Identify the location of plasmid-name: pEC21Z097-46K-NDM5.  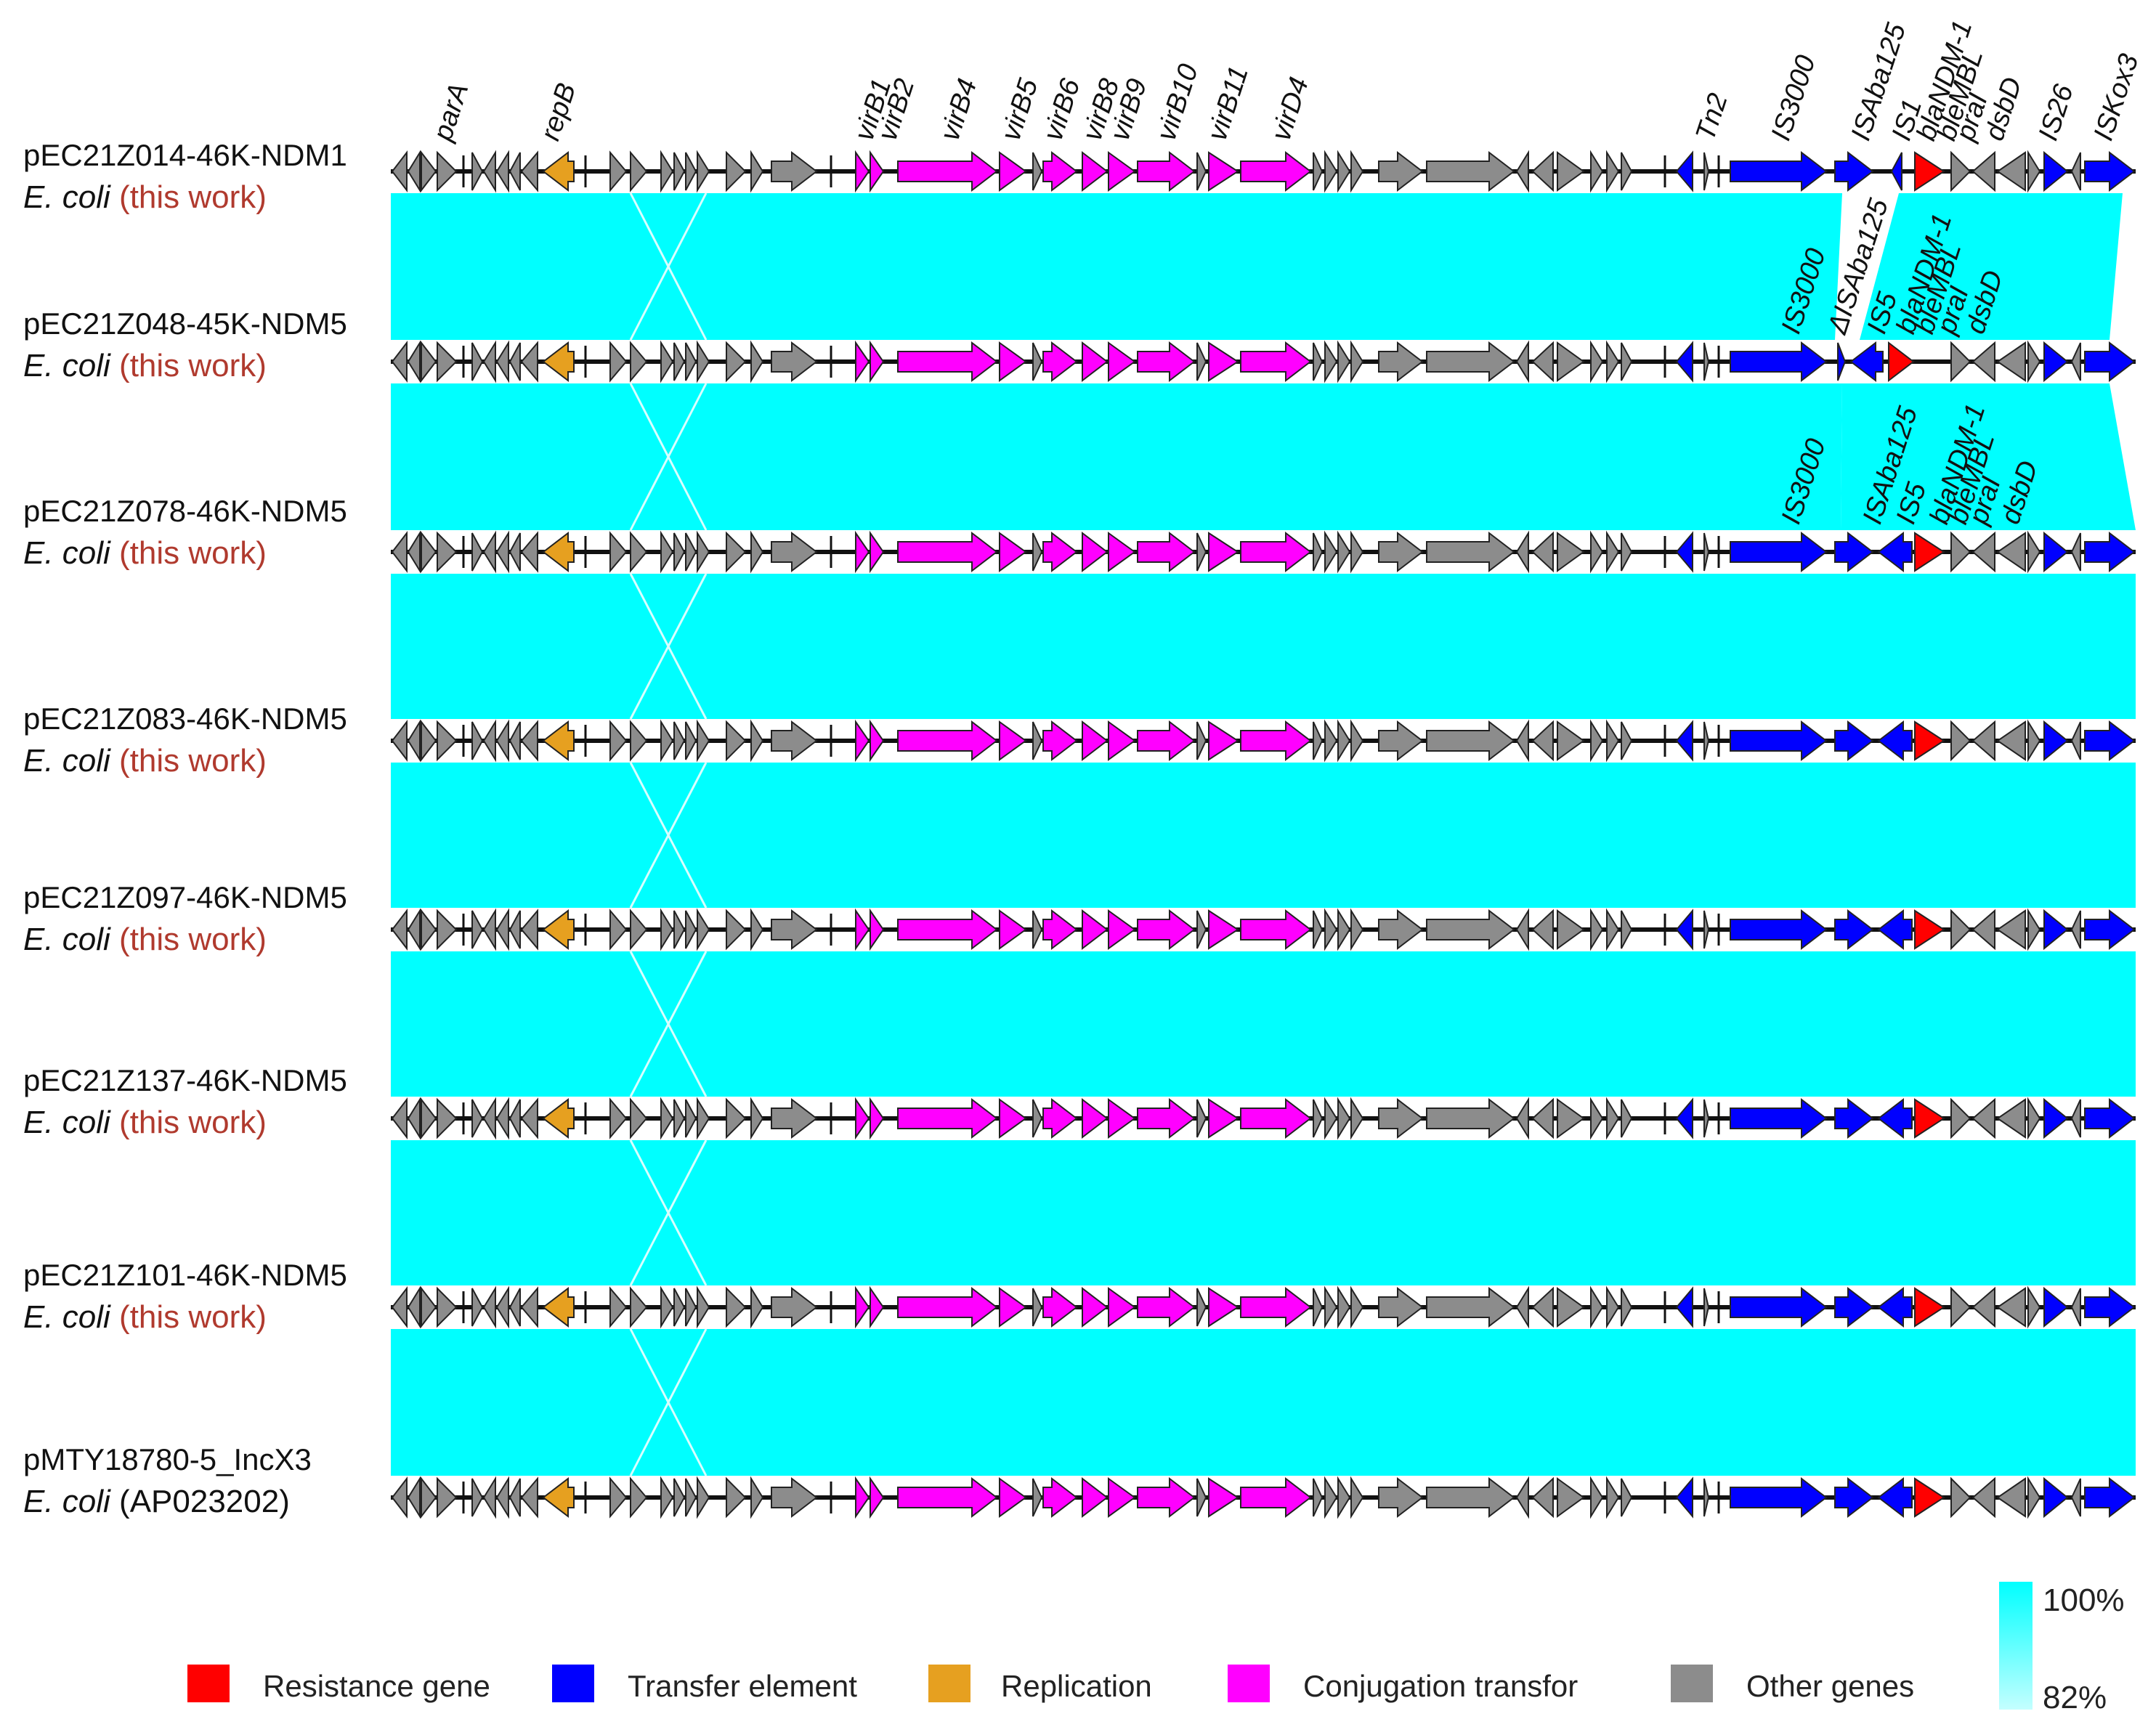
(185, 897).